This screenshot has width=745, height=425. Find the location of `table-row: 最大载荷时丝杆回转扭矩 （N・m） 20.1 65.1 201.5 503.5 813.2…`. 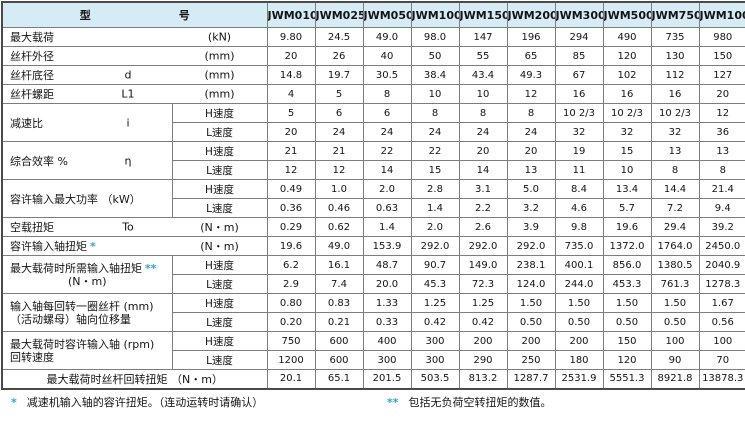

table-row: 最大载荷时丝杆回转扭矩 （N・m） 20.1 65.1 201.5 503.5 813.2… is located at coordinates (373, 379).